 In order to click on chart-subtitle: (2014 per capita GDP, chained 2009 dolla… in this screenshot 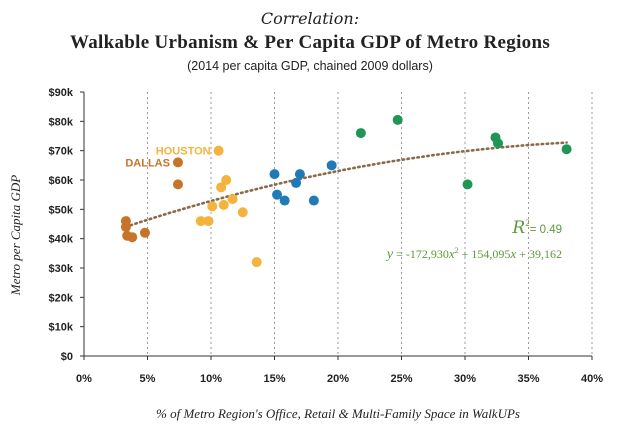, I will do `click(310, 66)`.